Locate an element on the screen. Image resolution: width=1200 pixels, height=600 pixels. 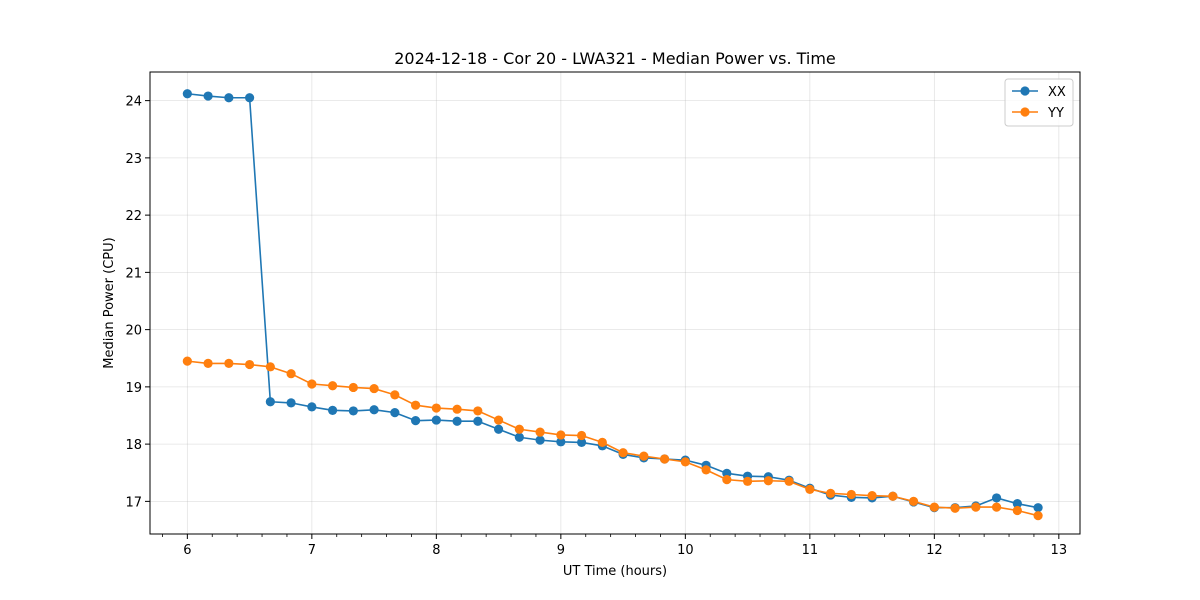
x-tick-label: 9 is located at coordinates (561, 550).